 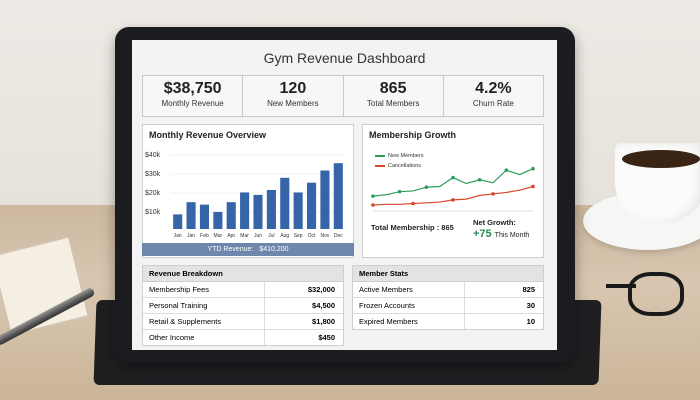 I want to click on table-row: Personal Training $4,500, so click(x=243, y=306).